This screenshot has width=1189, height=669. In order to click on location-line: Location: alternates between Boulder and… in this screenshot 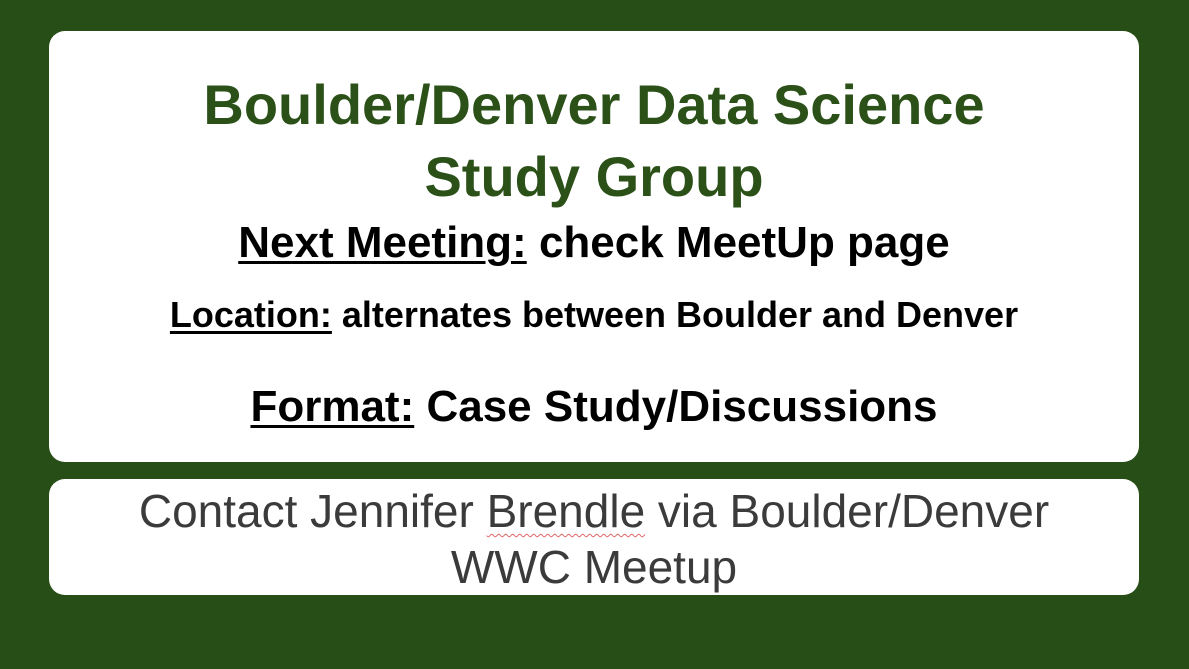, I will do `click(594, 315)`.